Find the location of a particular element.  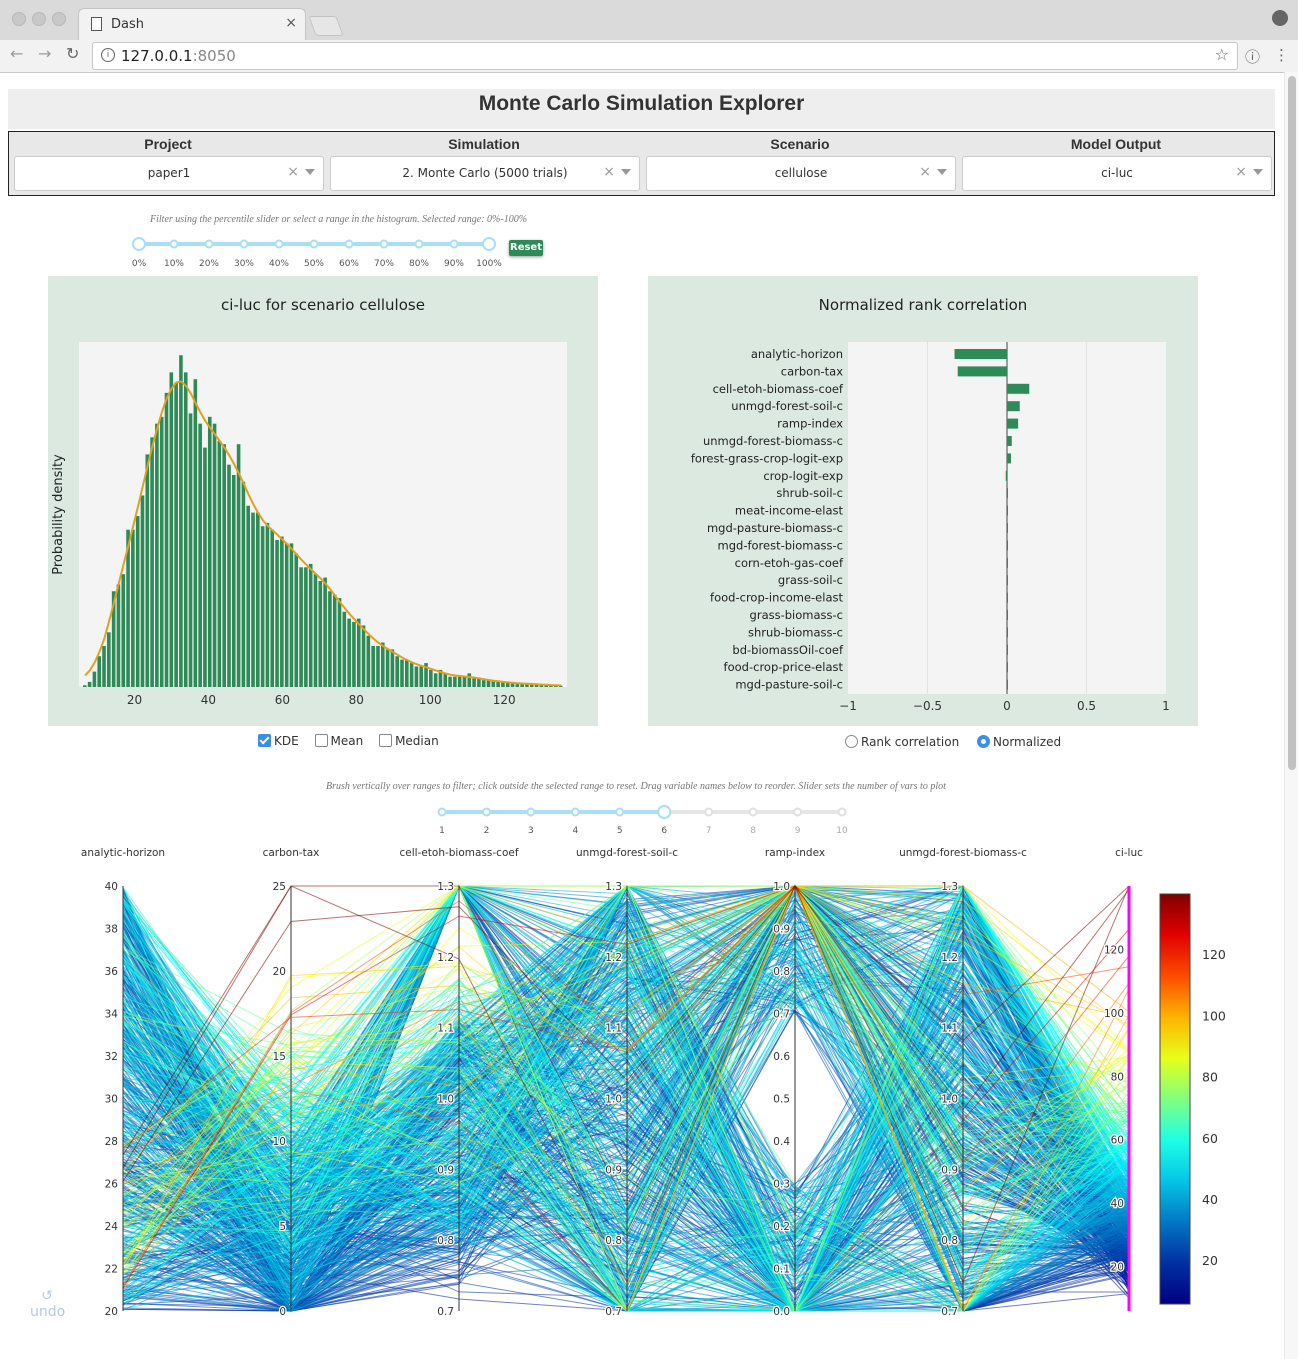

axis-tick-label: 26 is located at coordinates (112, 1185).